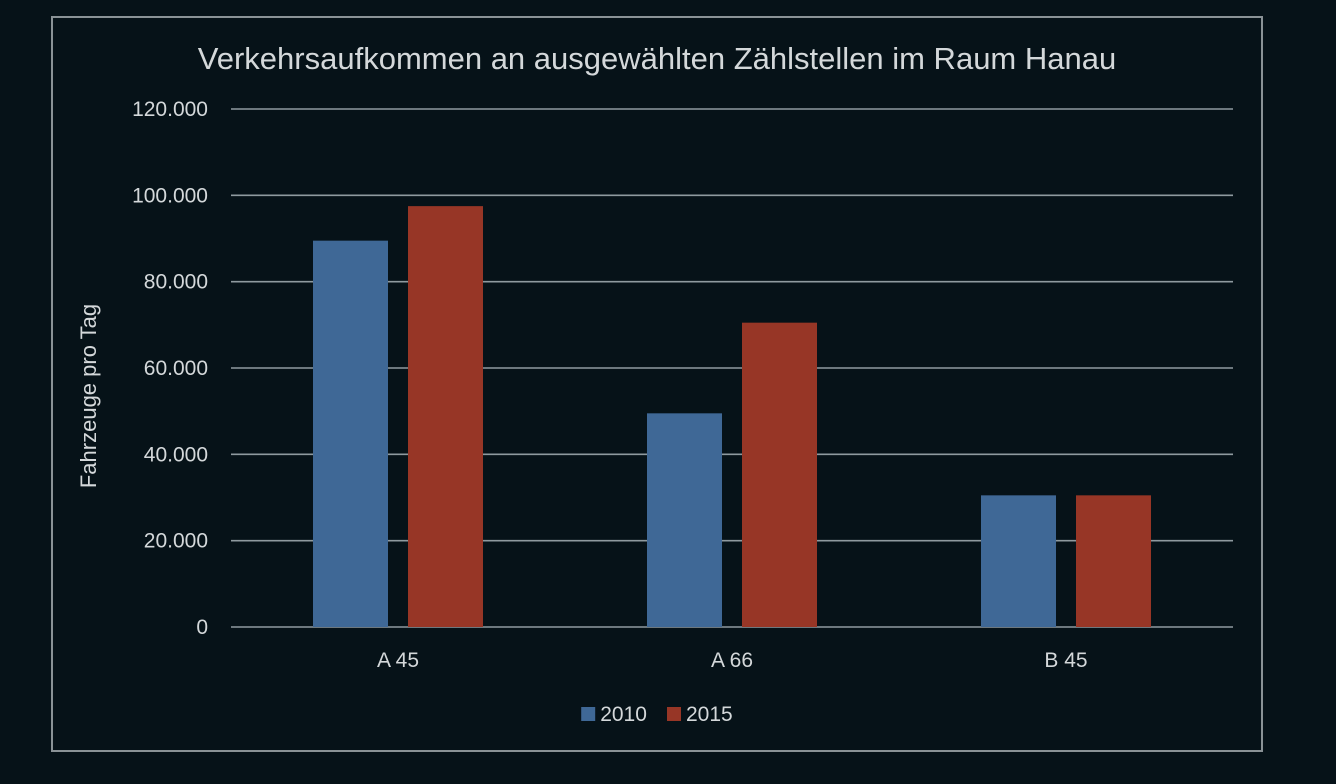 The height and width of the screenshot is (784, 1336). Describe the element at coordinates (588, 714) in the screenshot. I see `legend-swatch-2010` at that location.